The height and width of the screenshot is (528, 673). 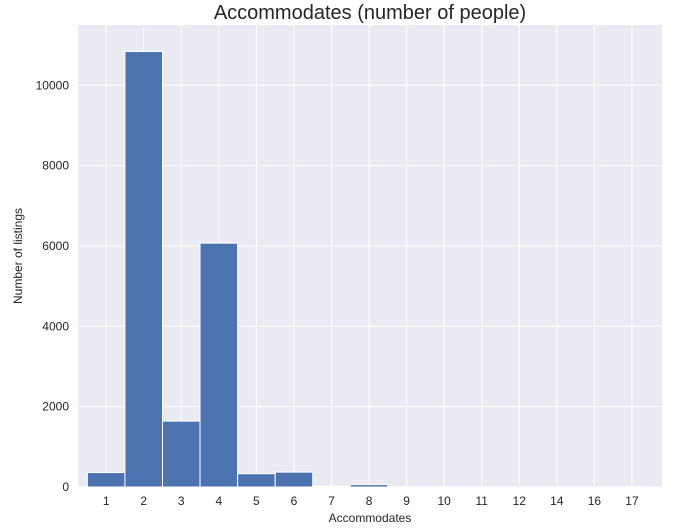 I want to click on y-axis-label: Number of listings, so click(x=18, y=256).